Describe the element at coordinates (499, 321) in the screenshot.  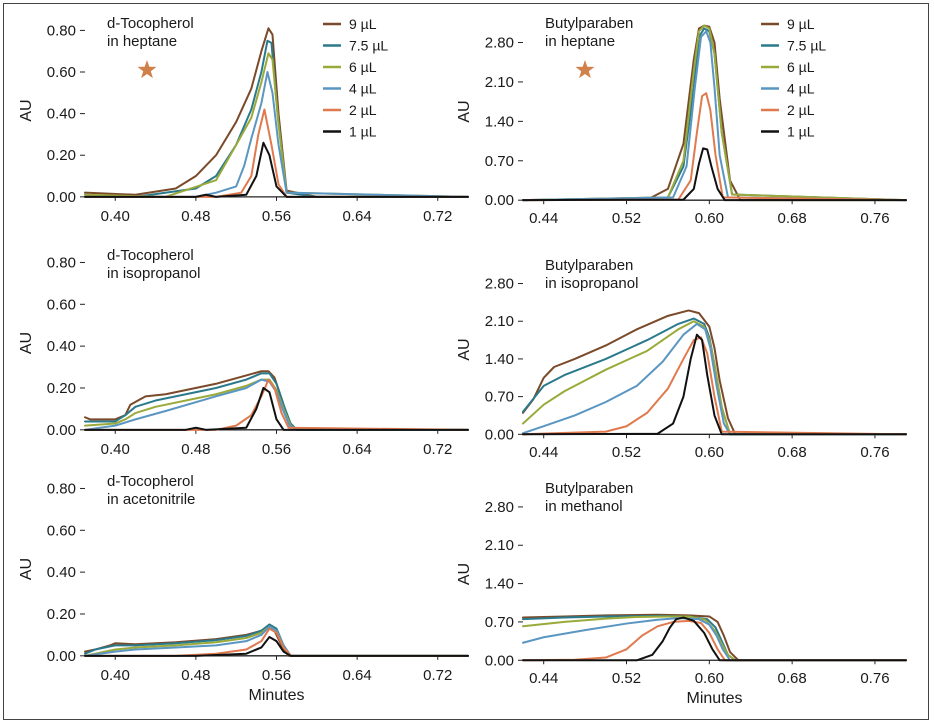
I see `y-tick-label: 2.10` at that location.